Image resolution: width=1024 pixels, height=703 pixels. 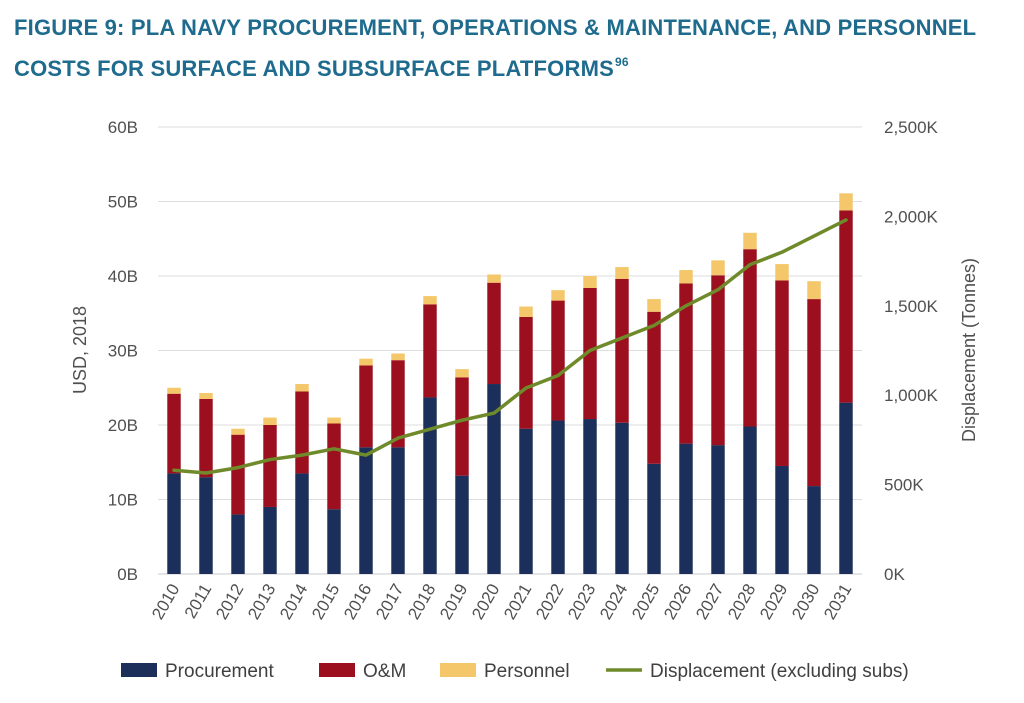 What do you see at coordinates (219, 671) in the screenshot?
I see `legend-label-procurement: Procurement` at bounding box center [219, 671].